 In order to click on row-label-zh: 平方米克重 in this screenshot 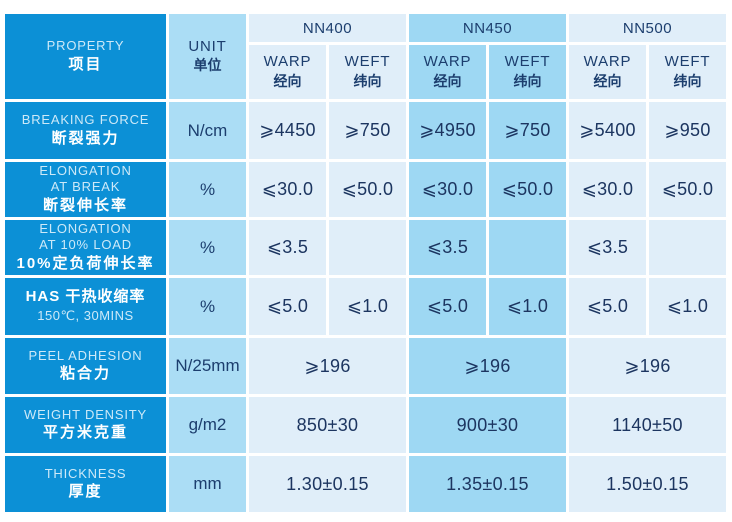, I will do `click(85, 432)`.